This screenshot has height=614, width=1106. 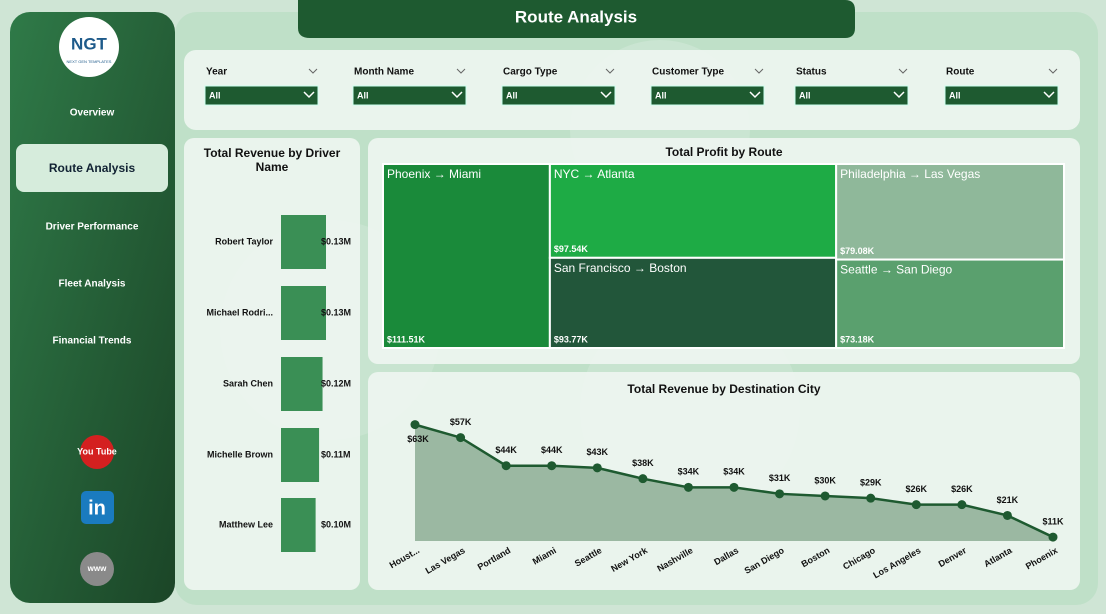 What do you see at coordinates (92, 227) in the screenshot?
I see `nav-item: Driver Performance` at bounding box center [92, 227].